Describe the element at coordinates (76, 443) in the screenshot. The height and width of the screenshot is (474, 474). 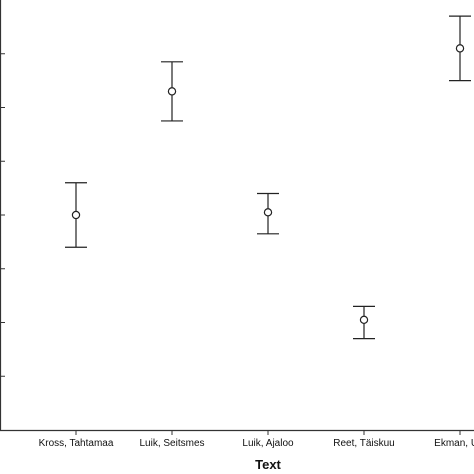
I see `x-tick-label: Kross, Tahtamaa` at that location.